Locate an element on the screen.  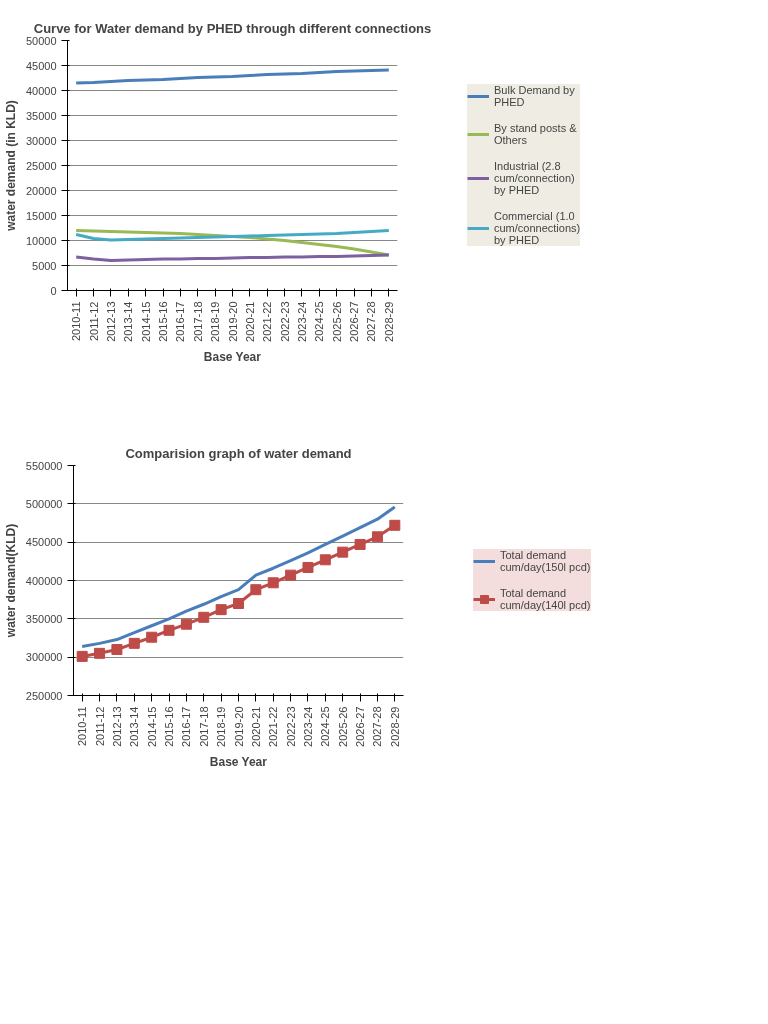
y-tick-label: 25000 is located at coordinates (41, 165).